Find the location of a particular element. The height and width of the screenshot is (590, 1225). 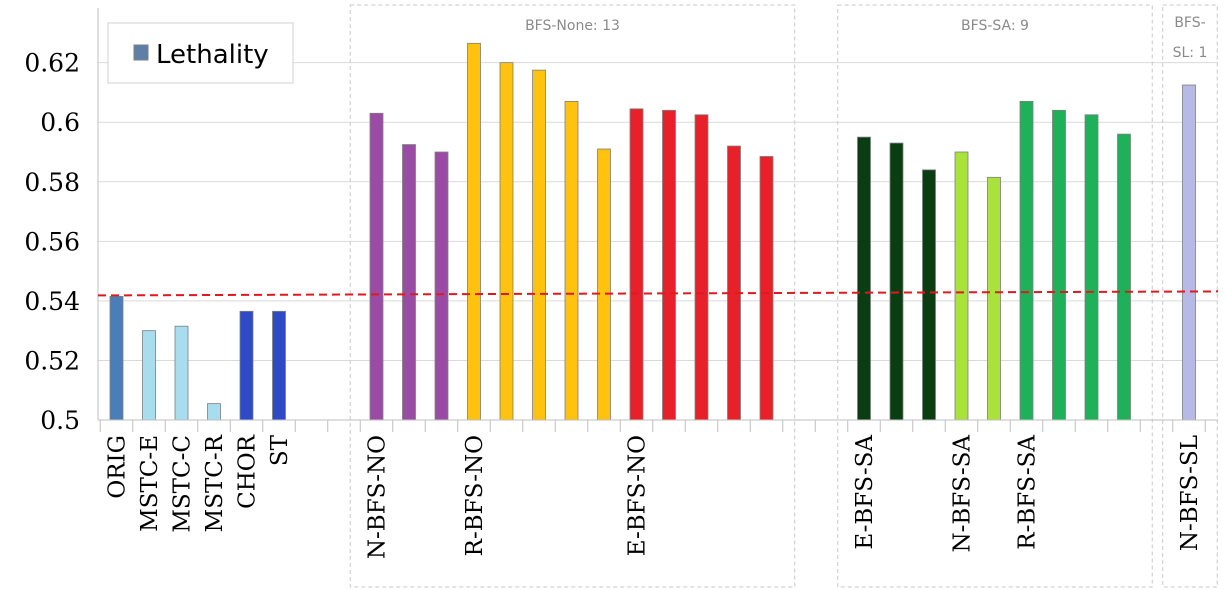

x-tick-label: R-BFS-NO is located at coordinates (475, 495).